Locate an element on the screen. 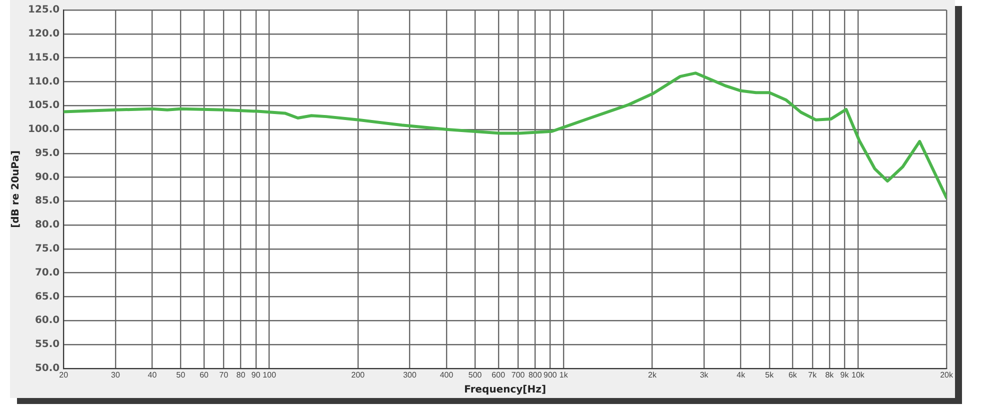 The width and height of the screenshot is (985, 415). y-tick-label: 55.0 is located at coordinates (47, 344).